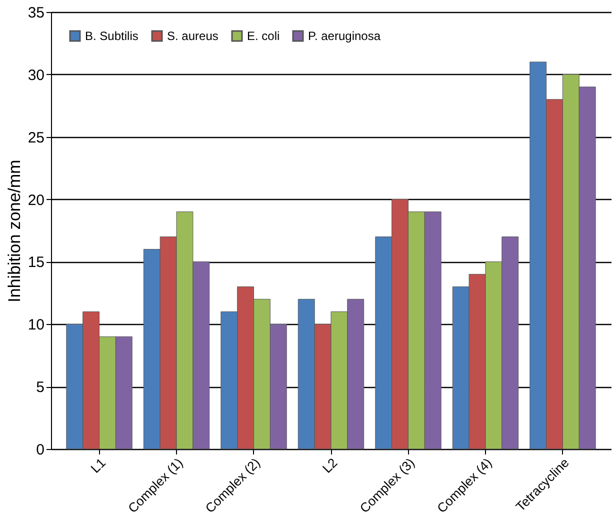 This screenshot has height=521, width=616. What do you see at coordinates (192, 36) in the screenshot?
I see `legend-label: S. aureus` at bounding box center [192, 36].